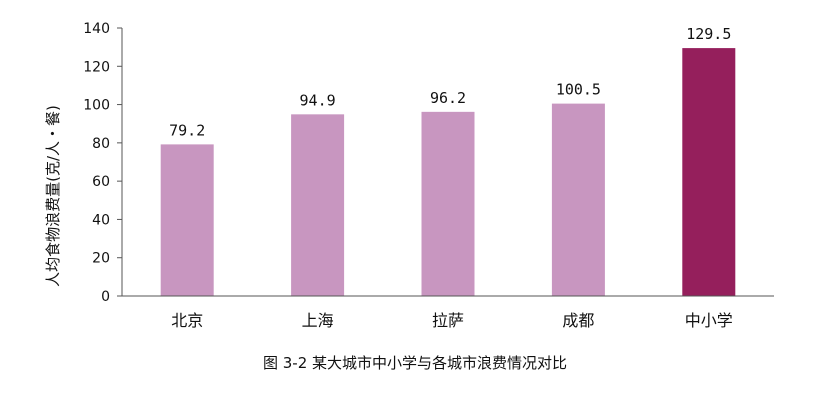  I want to click on x-category-label: 北京, so click(187, 320).